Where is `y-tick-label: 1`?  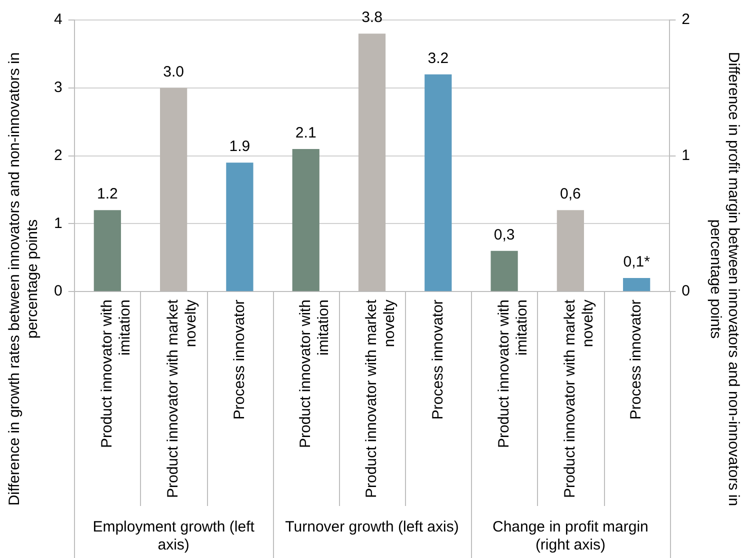 y-tick-label: 1 is located at coordinates (58, 223).